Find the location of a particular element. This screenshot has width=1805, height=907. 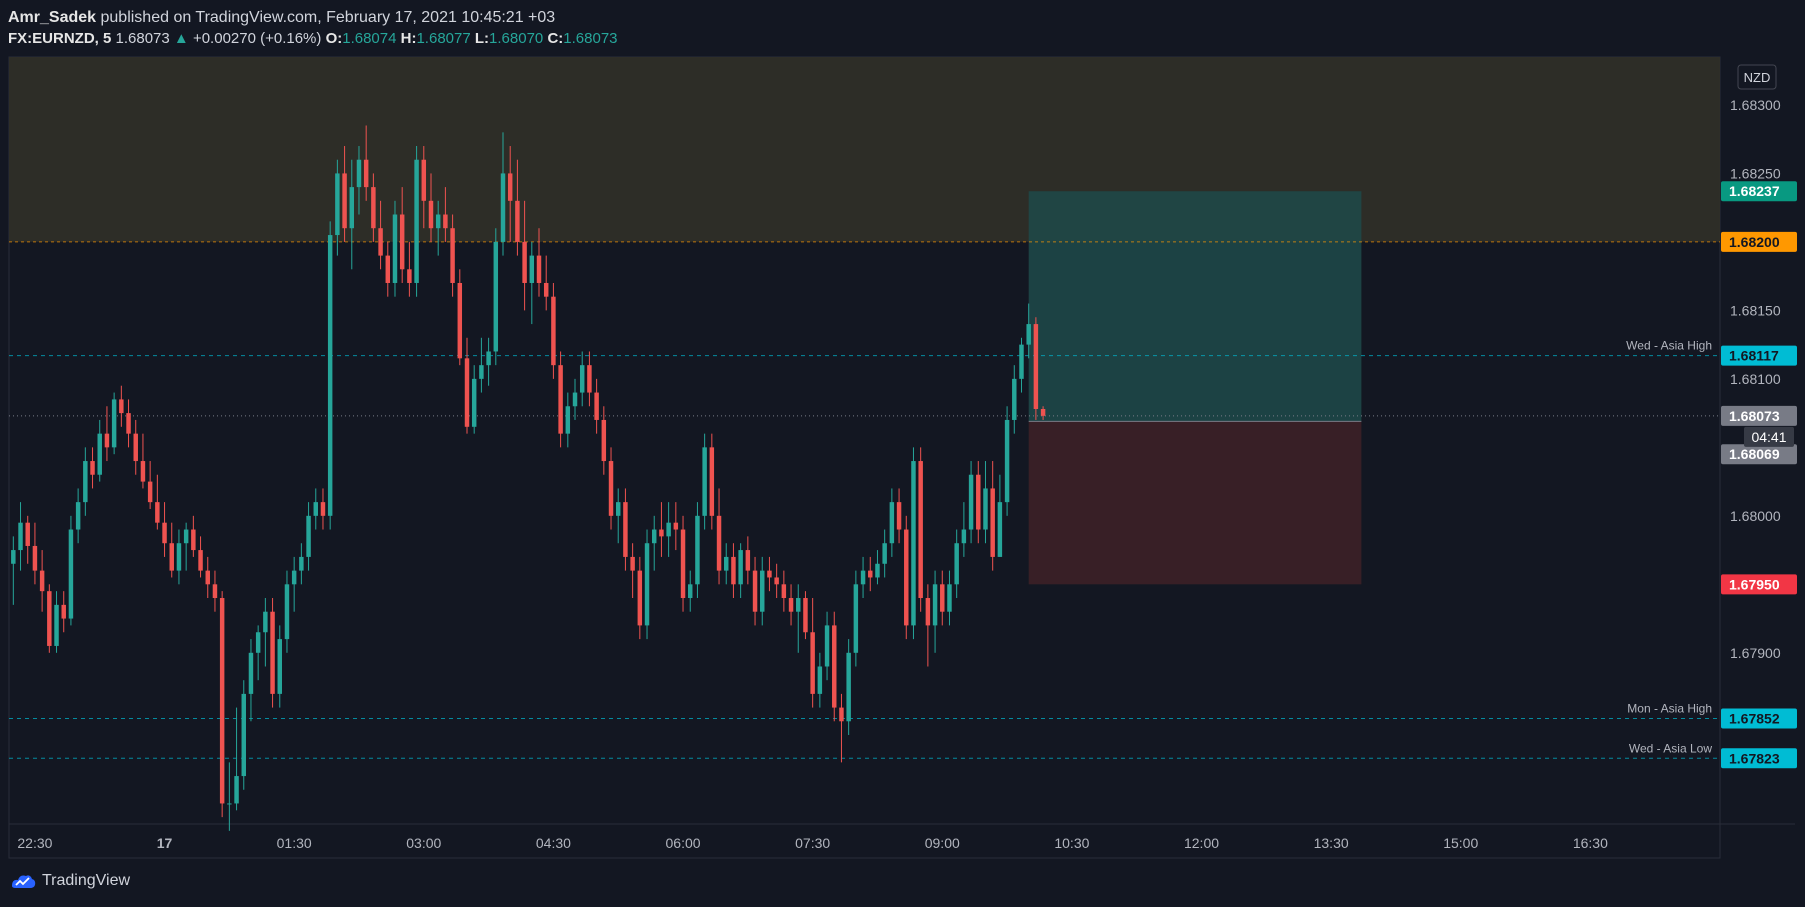

price-label: 1.68073 is located at coordinates (1754, 416).